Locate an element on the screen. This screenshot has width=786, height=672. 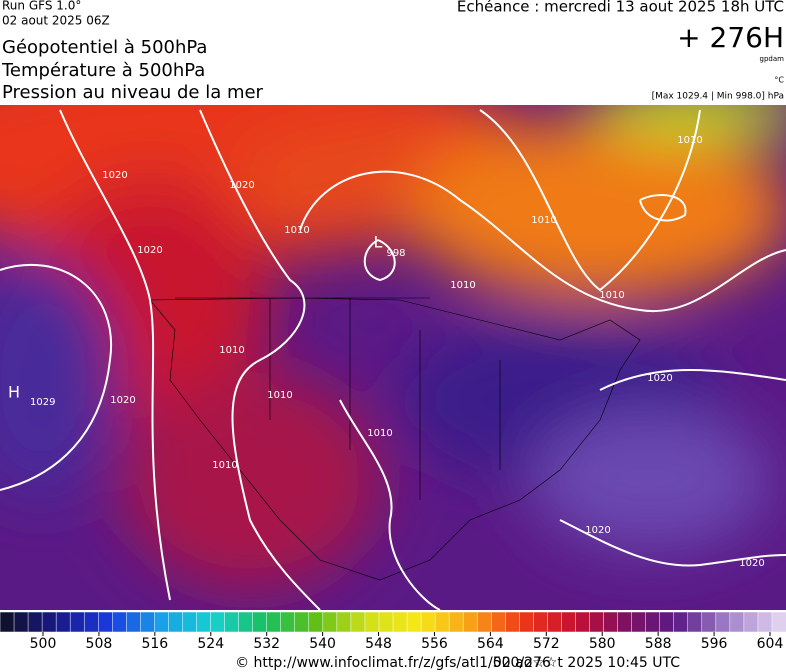
colorbar-tick-label: 564 is located at coordinates (490, 644).